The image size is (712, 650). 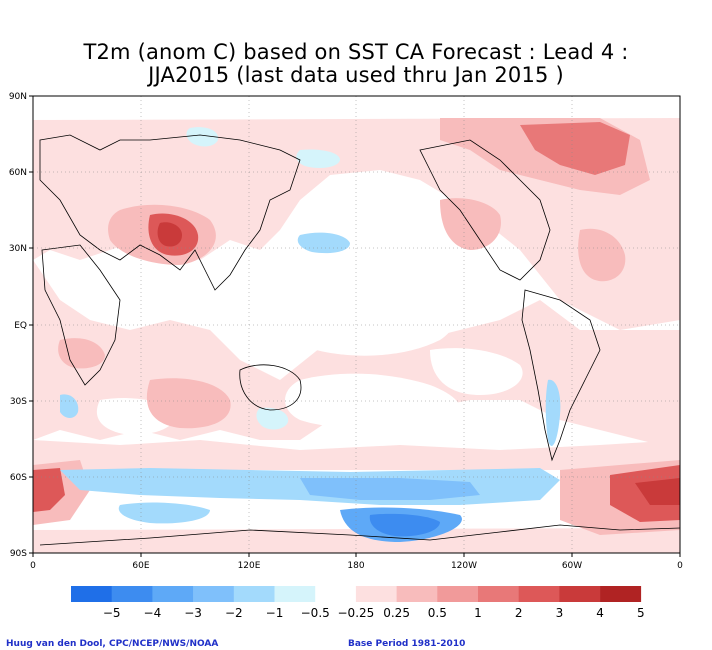 What do you see at coordinates (356, 555) in the screenshot?
I see `lon-ticks` at bounding box center [356, 555].